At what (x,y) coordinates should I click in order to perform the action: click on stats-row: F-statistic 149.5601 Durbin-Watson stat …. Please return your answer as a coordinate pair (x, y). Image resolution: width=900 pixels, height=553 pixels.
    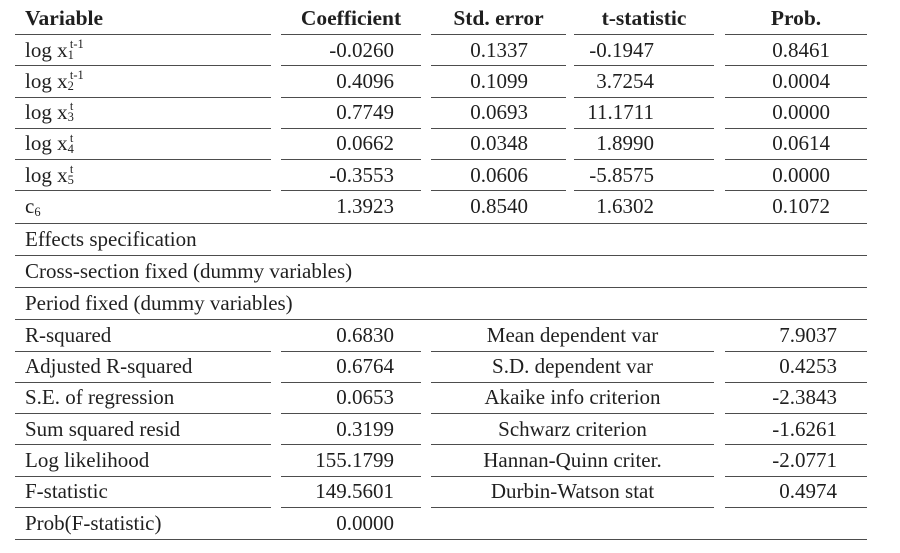
    Looking at the image, I should click on (441, 492).